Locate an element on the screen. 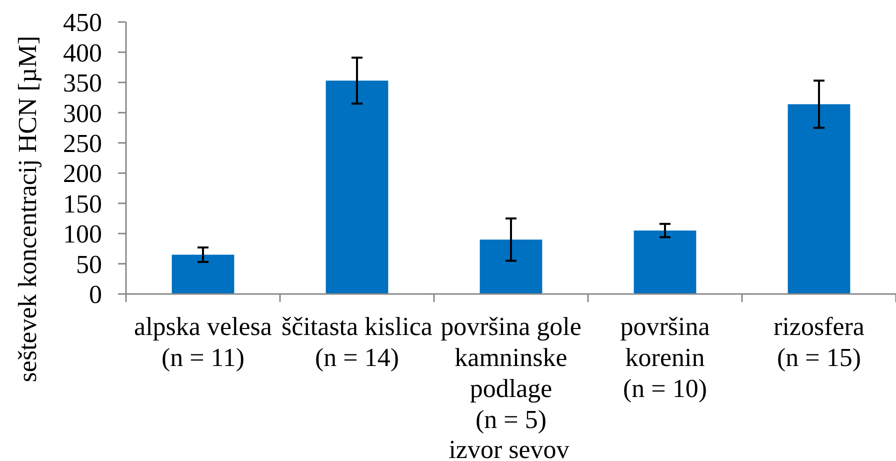  y-tick-label: 100 is located at coordinates (82, 234).